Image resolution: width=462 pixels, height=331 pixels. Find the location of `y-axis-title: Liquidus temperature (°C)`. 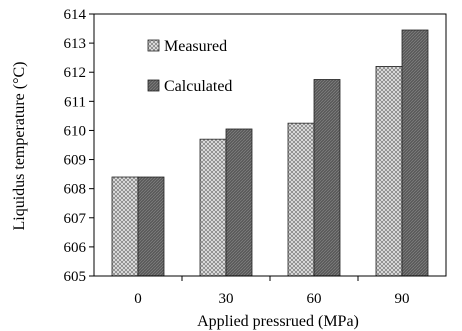

y-axis-title: Liquidus temperature (°C) is located at coordinates (19, 145).